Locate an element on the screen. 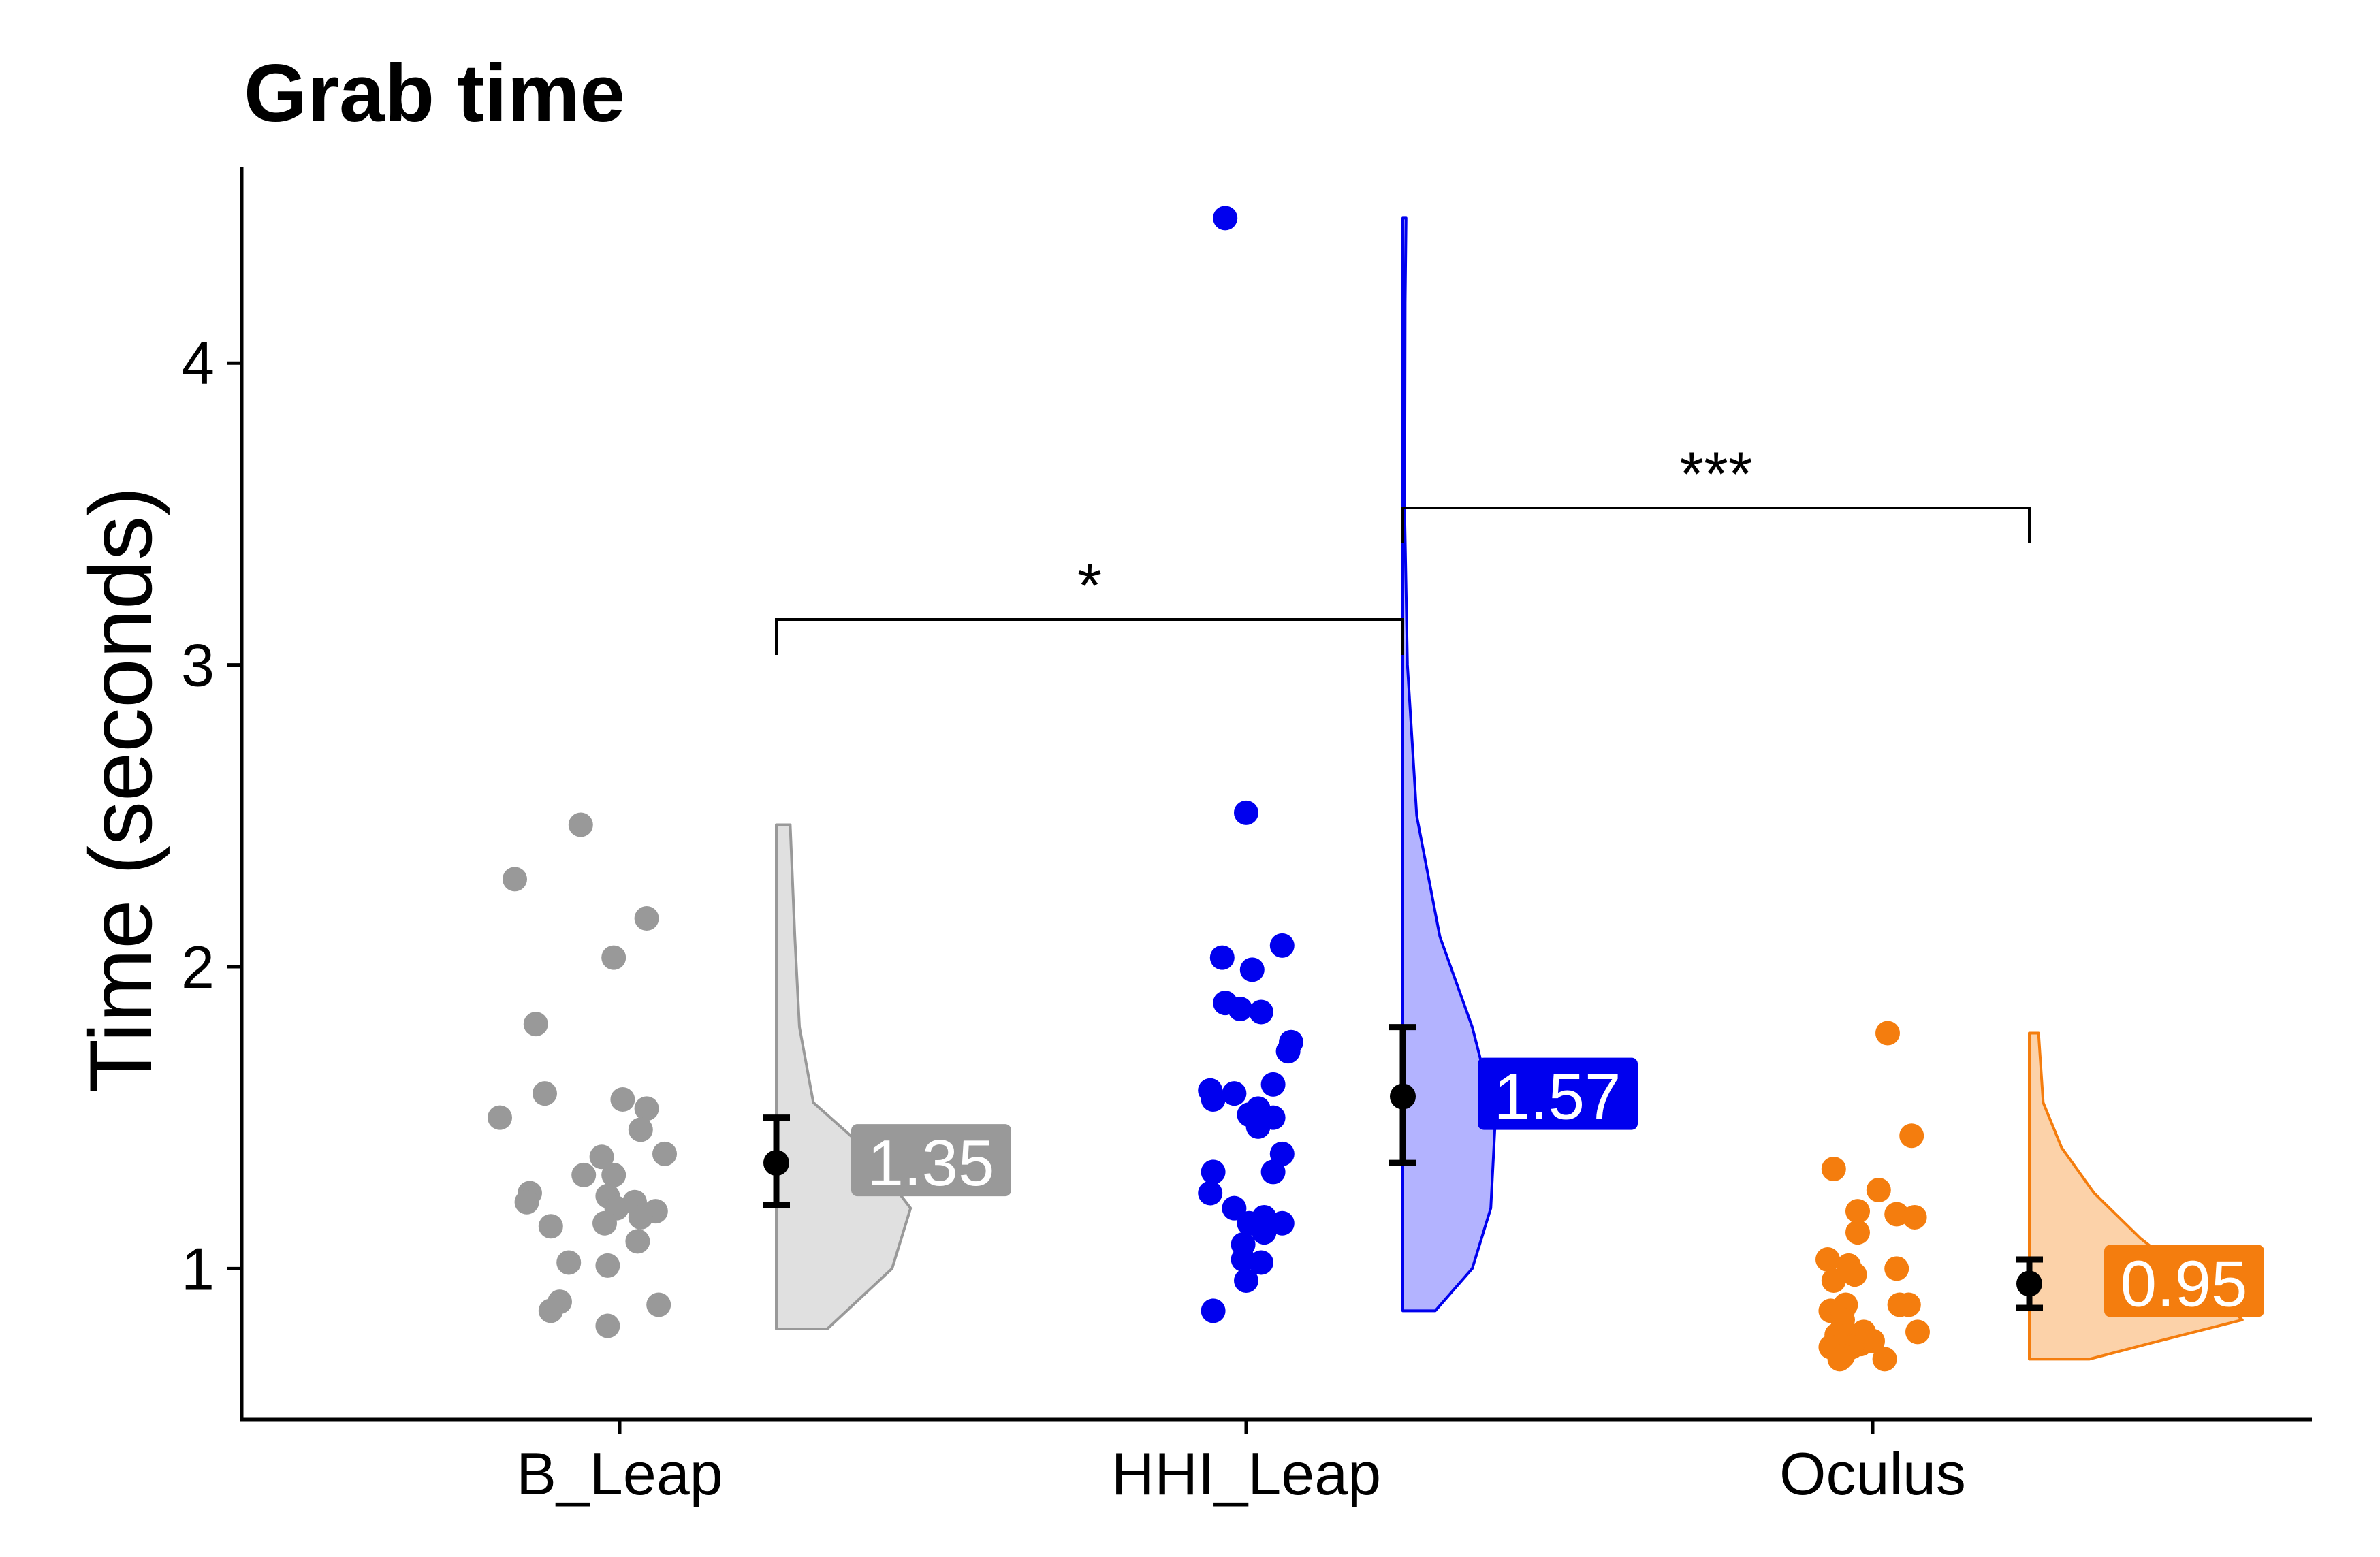  mean-label: 1.57 is located at coordinates (1557, 1097).